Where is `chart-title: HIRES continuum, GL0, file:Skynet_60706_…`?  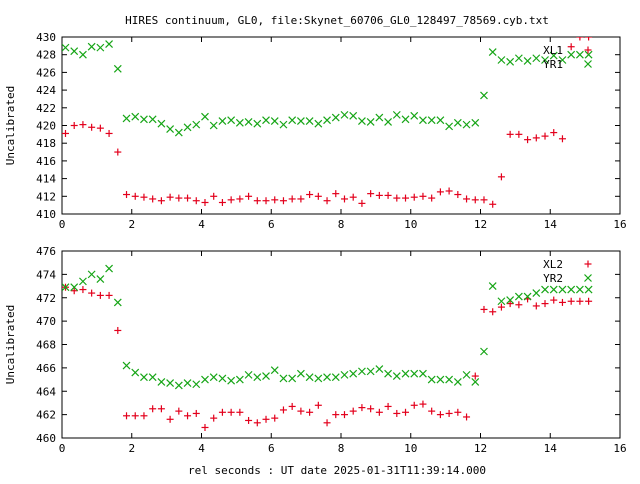 chart-title: HIRES continuum, GL0, file:Skynet_60706_… is located at coordinates (337, 20).